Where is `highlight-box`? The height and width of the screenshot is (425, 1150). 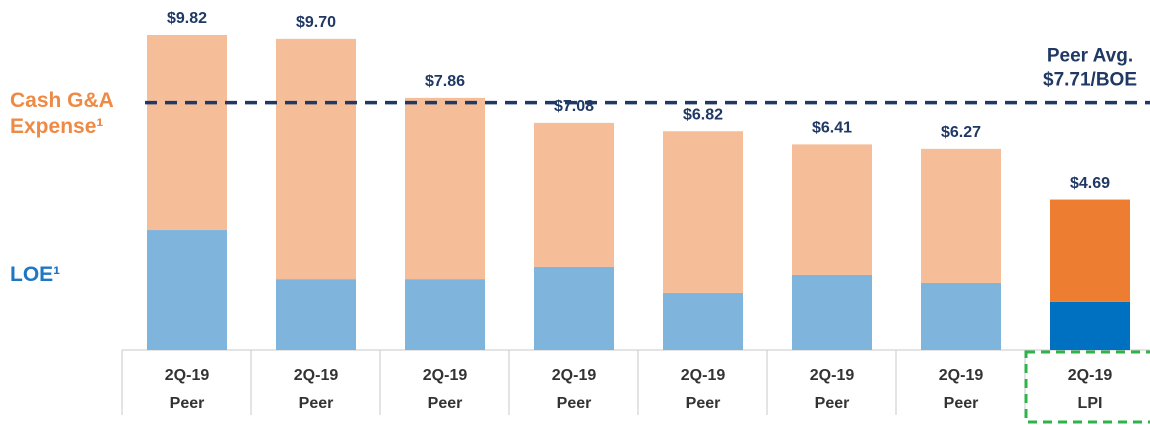 highlight-box is located at coordinates (1087, 387).